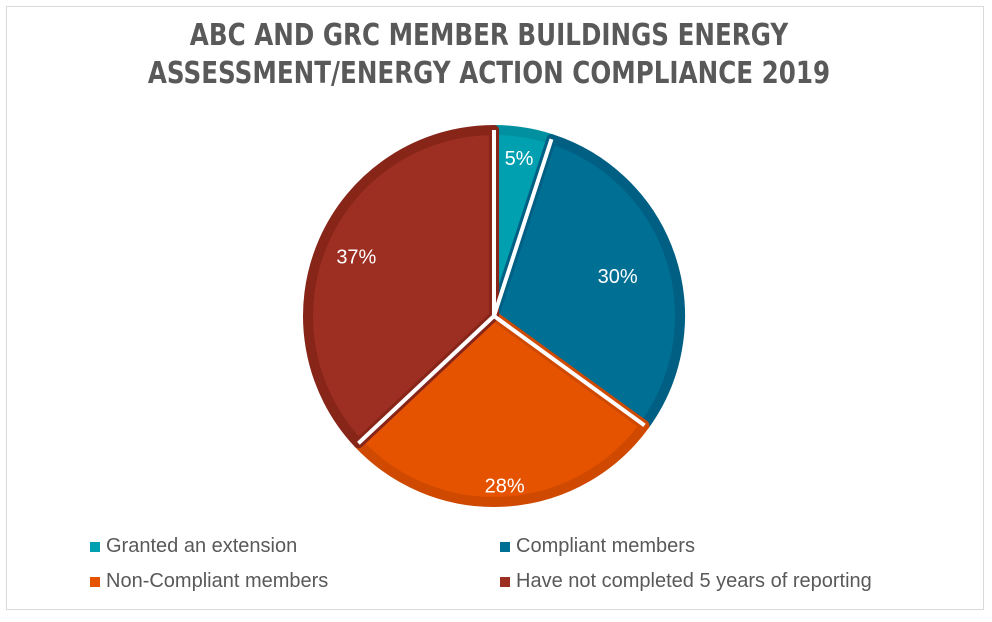 This screenshot has width=992, height=622. I want to click on pie-slice-not-completed, so click(401, 287).